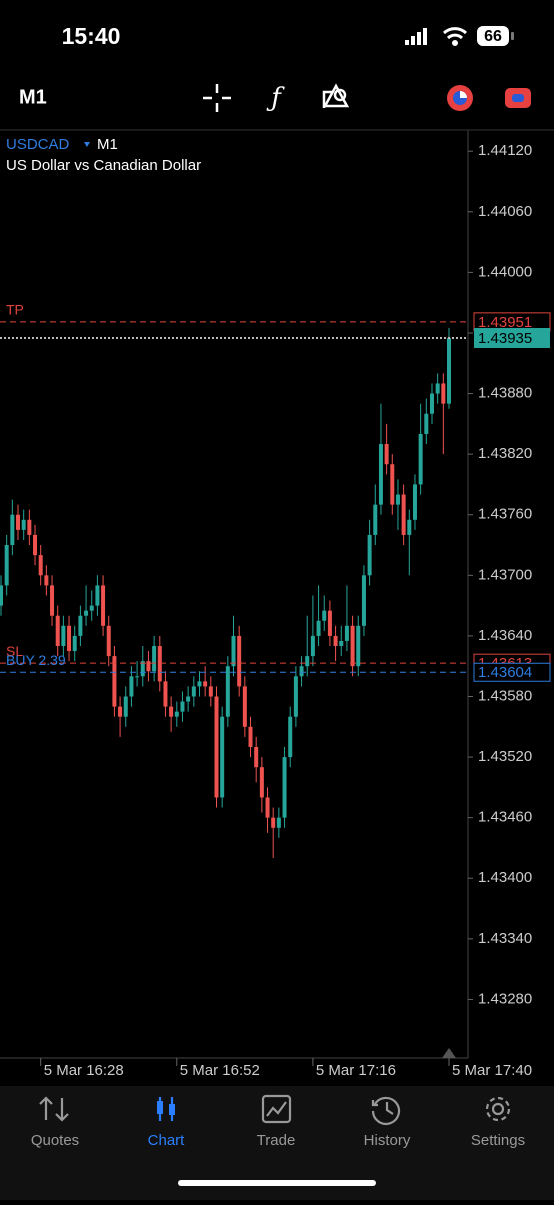 This screenshot has width=554, height=1205. Describe the element at coordinates (512, 672) in the screenshot. I see `level-price-box` at that location.